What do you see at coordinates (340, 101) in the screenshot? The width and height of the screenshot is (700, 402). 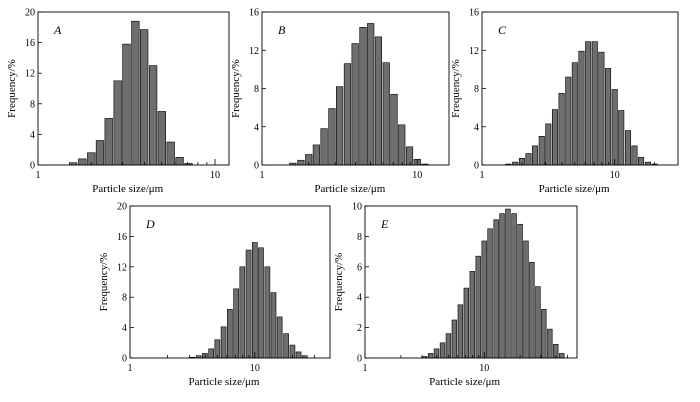 I see `panel-b: 0 4 8 12 16 1 10 B Particle size/μm Frequency/%` at bounding box center [340, 101].